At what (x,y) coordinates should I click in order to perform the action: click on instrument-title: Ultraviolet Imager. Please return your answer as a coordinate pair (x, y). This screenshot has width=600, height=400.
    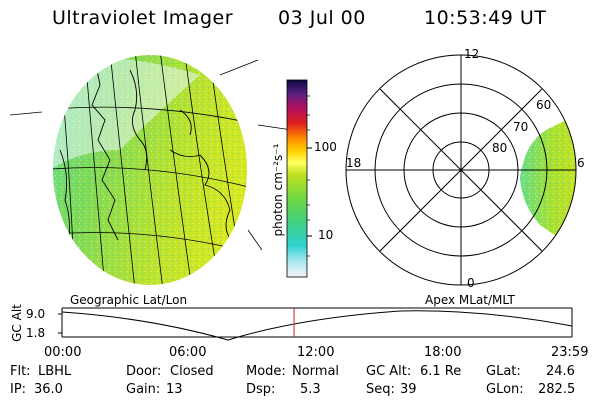
    Looking at the image, I should click on (143, 18).